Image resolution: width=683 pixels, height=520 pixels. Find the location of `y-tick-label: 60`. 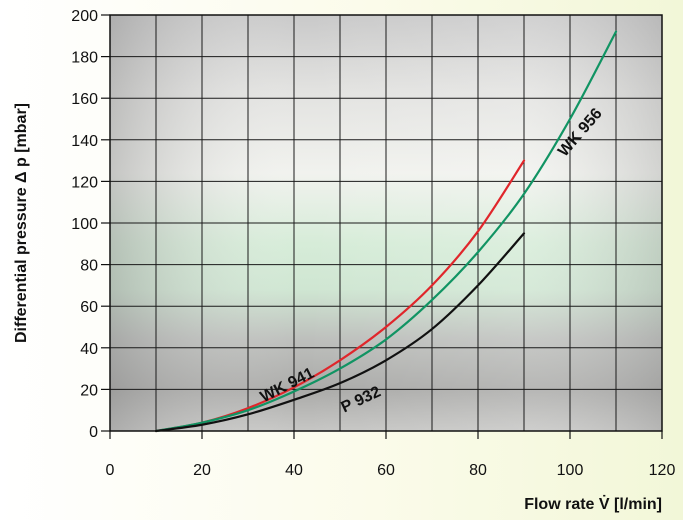

y-tick-label: 60 is located at coordinates (89, 307).